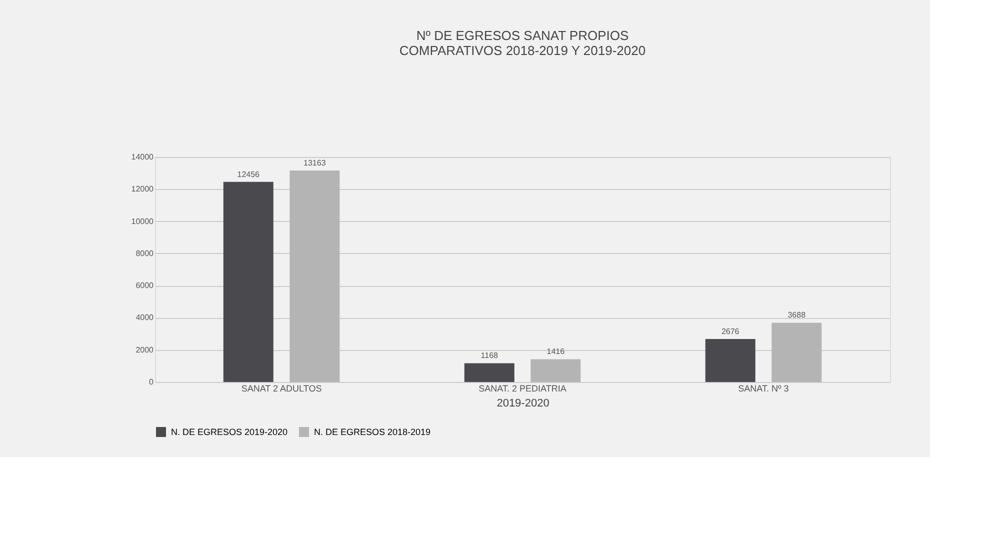 The image size is (997, 556). I want to click on y-tick-label: 0, so click(151, 382).